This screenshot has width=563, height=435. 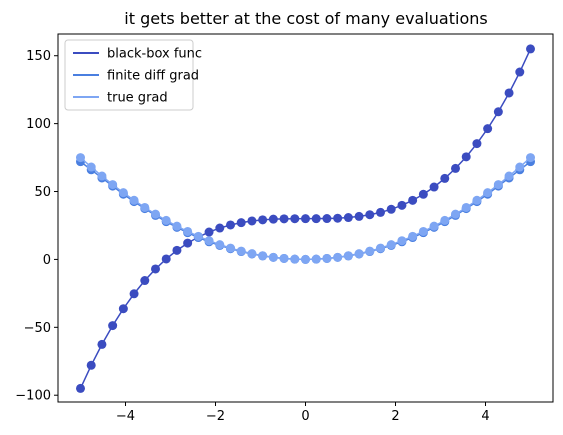 What do you see at coordinates (38, 56) in the screenshot?
I see `y-tick-label: 150` at bounding box center [38, 56].